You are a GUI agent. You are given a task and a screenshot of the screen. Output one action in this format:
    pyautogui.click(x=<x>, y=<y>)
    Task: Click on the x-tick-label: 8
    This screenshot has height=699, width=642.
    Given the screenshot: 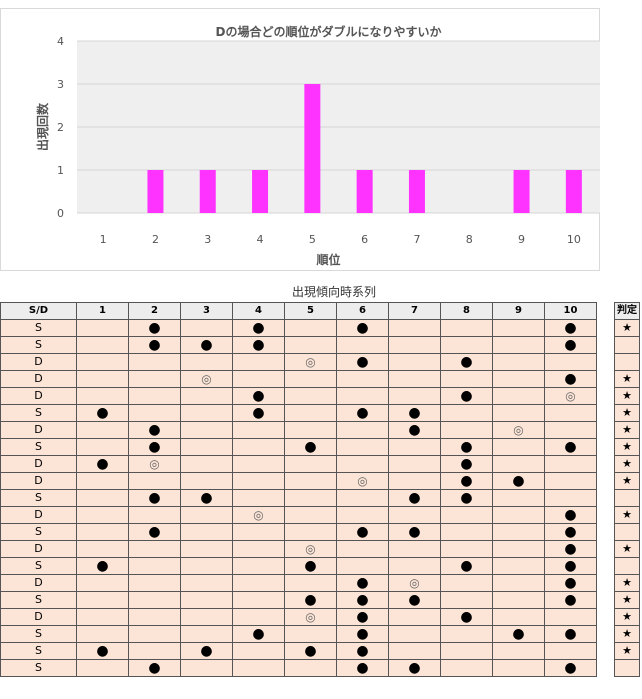 What is the action you would take?
    pyautogui.click(x=469, y=239)
    